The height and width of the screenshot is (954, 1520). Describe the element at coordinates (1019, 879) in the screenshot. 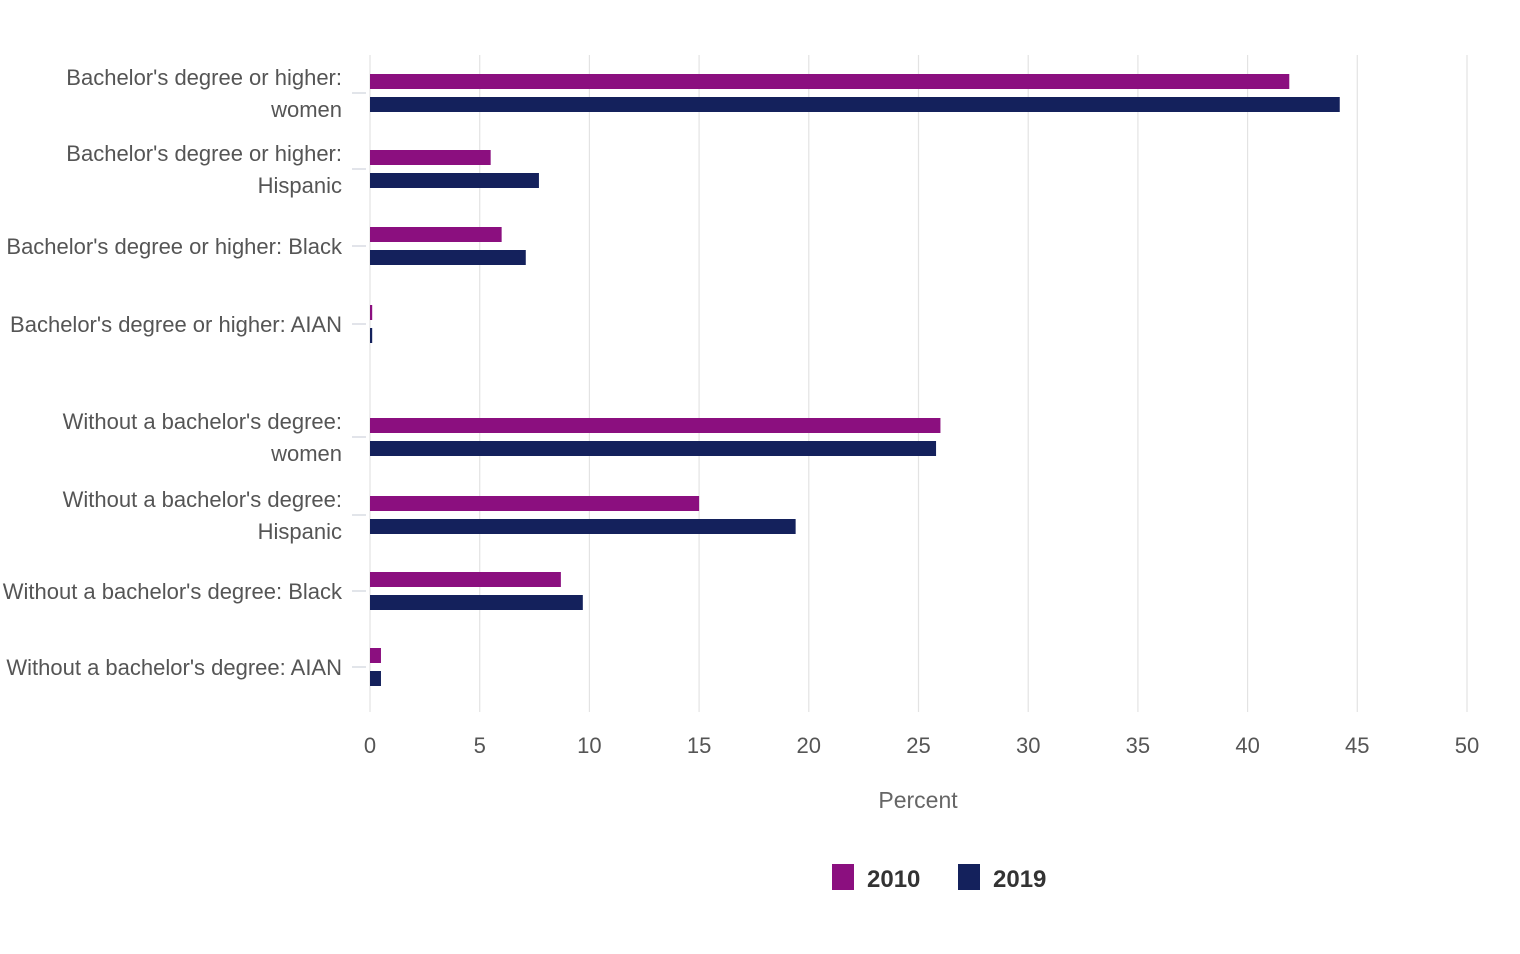

I see `legend-label-2019: 2019` at that location.